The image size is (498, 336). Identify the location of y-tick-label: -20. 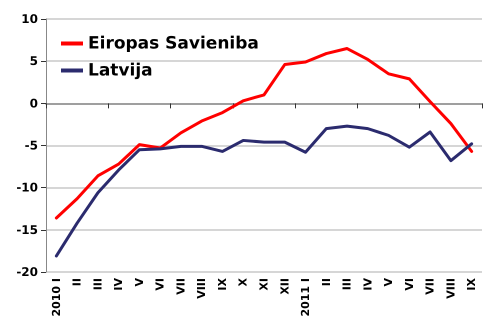
(27, 272).